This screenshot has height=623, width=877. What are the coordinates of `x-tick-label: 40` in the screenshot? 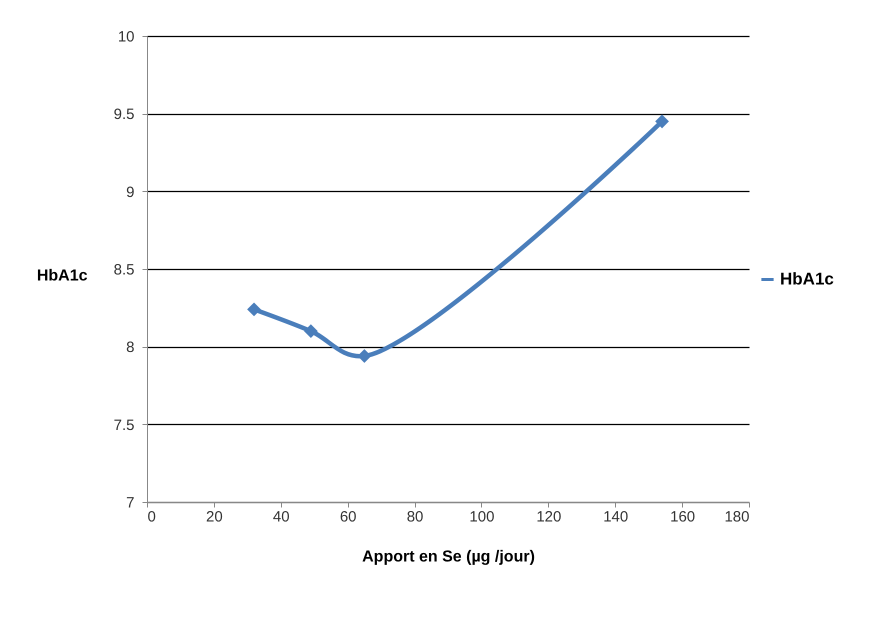 It's located at (281, 517).